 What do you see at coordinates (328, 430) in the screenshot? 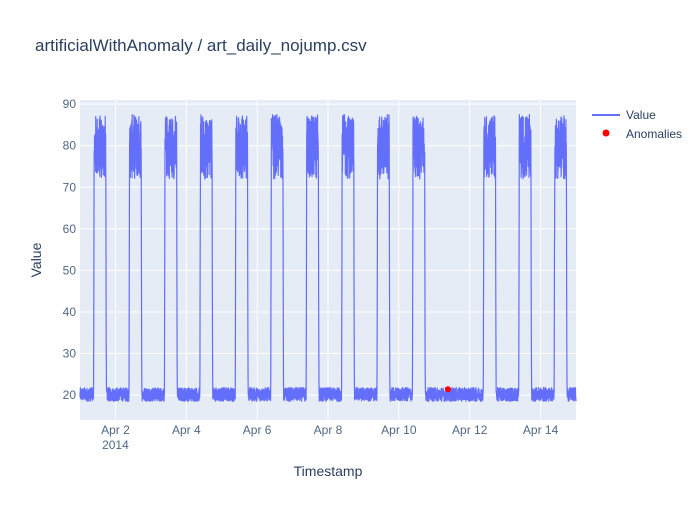
I see `x-tick-label: Apr 8` at bounding box center [328, 430].